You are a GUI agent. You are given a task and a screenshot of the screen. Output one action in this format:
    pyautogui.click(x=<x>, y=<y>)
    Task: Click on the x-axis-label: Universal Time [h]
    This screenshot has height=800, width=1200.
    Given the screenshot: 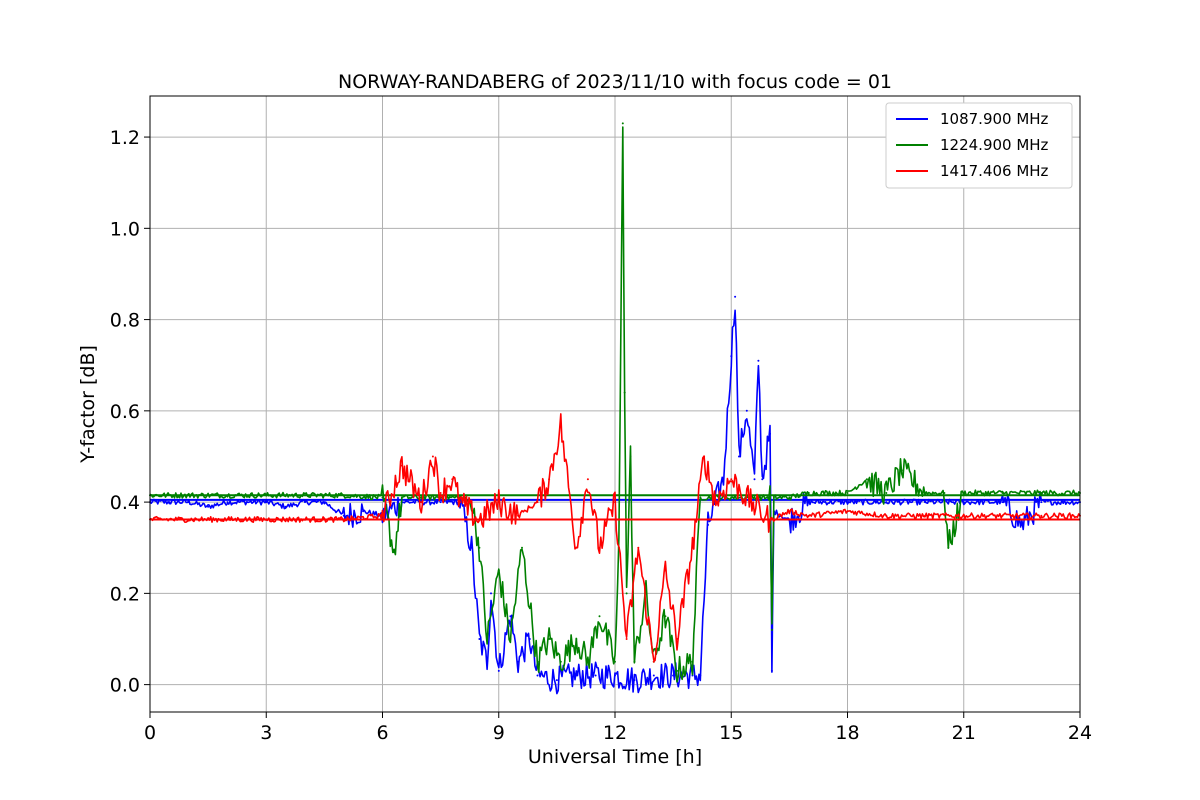 What is the action you would take?
    pyautogui.click(x=615, y=757)
    